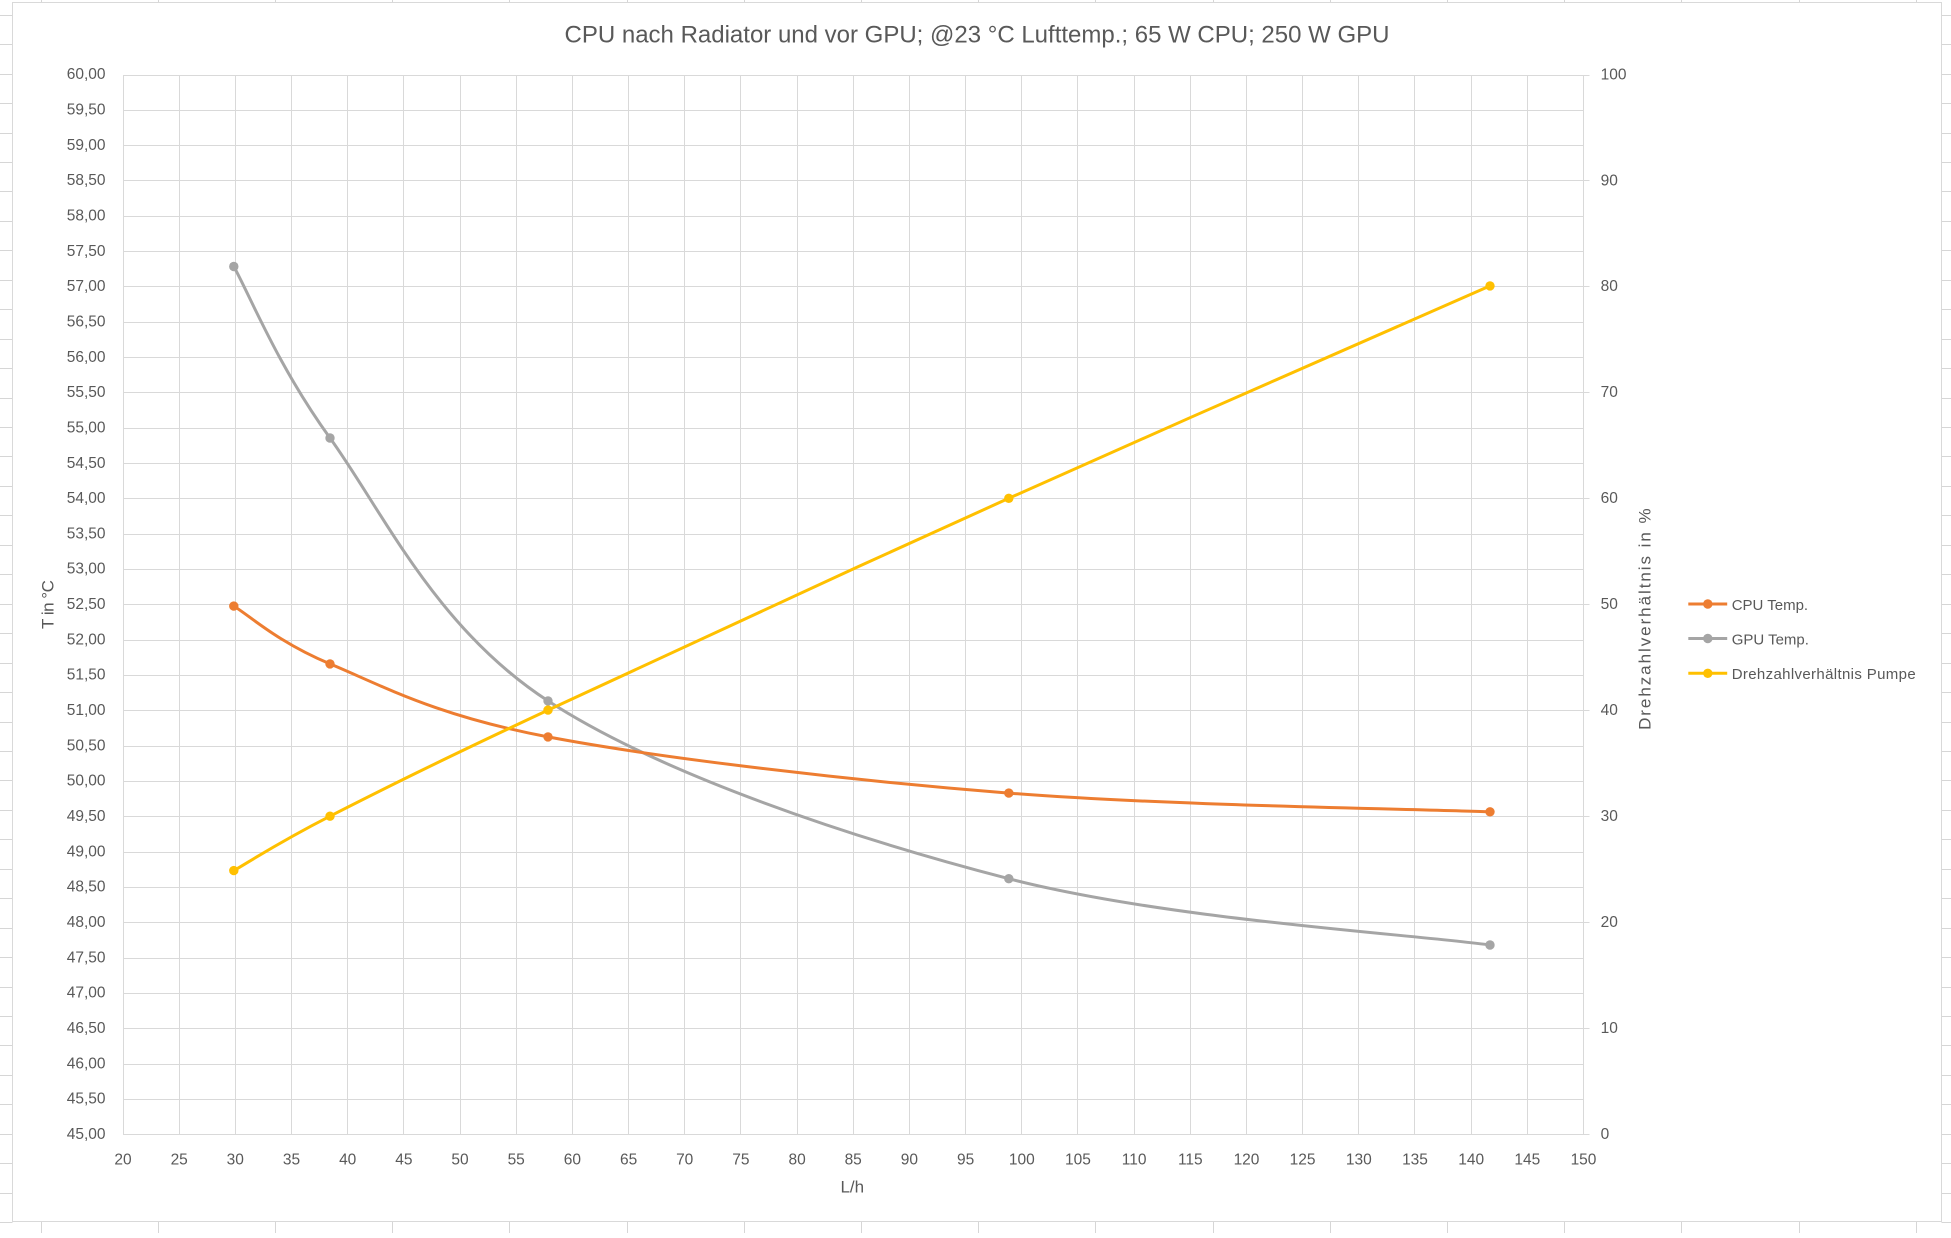 This screenshot has height=1238, width=1951. What do you see at coordinates (965, 1160) in the screenshot?
I see `svg-text: 95` at bounding box center [965, 1160].